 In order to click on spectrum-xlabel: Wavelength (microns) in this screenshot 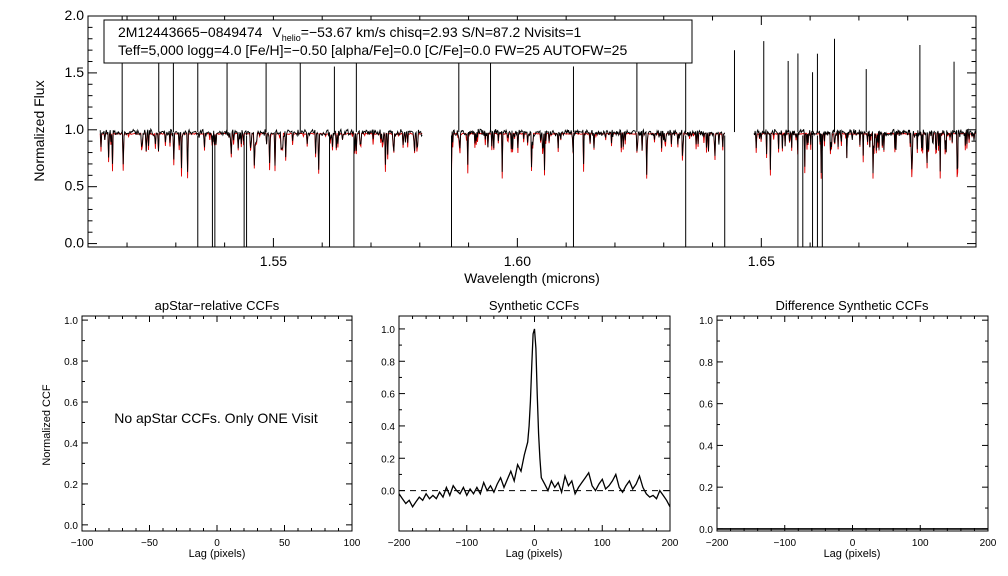, I will do `click(532, 278)`.